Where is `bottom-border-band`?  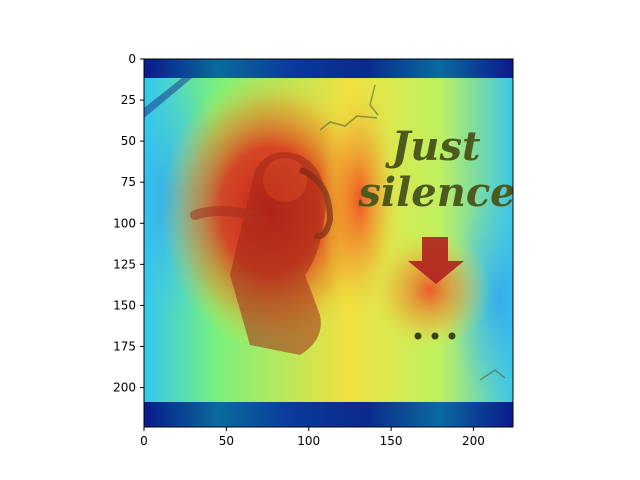
bottom-border-band is located at coordinates (328, 414).